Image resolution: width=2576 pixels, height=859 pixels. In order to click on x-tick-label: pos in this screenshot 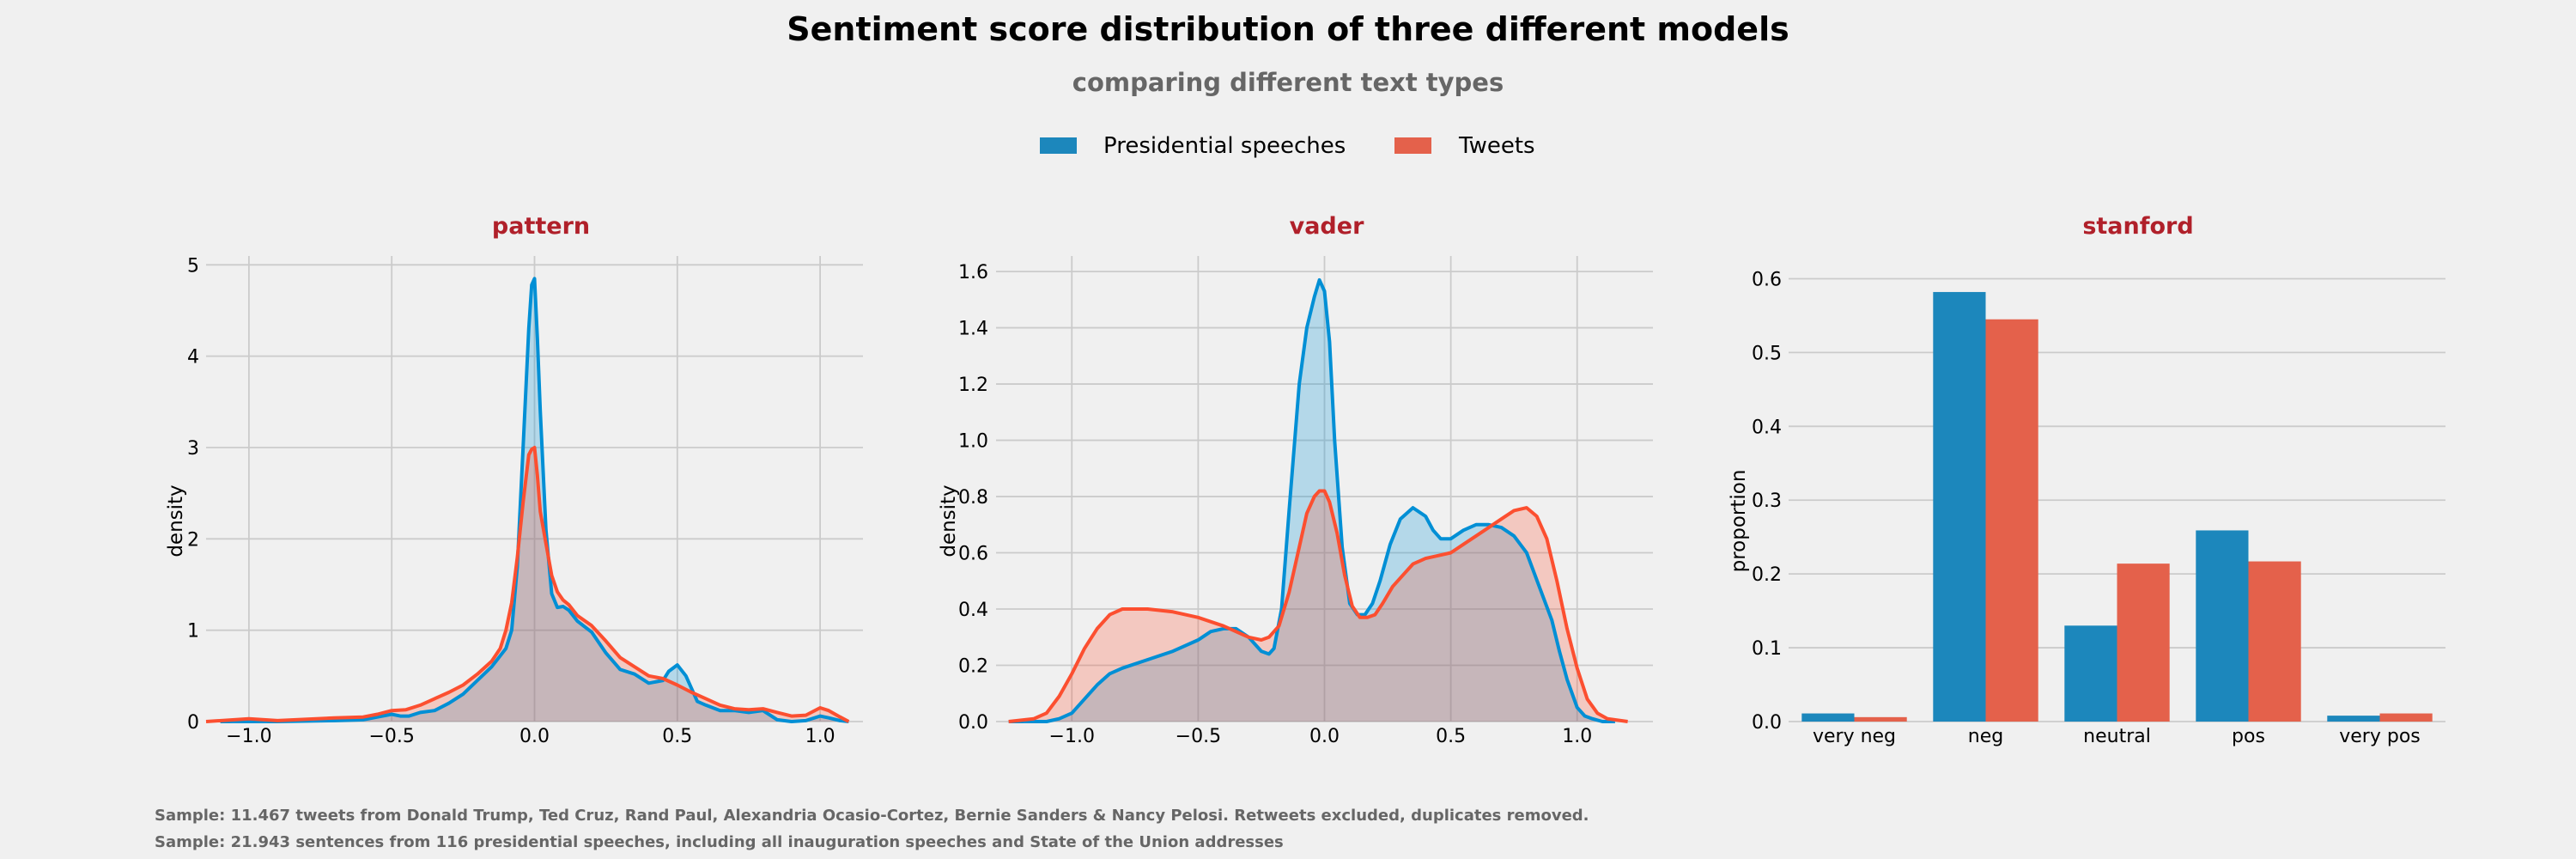, I will do `click(2248, 737)`.